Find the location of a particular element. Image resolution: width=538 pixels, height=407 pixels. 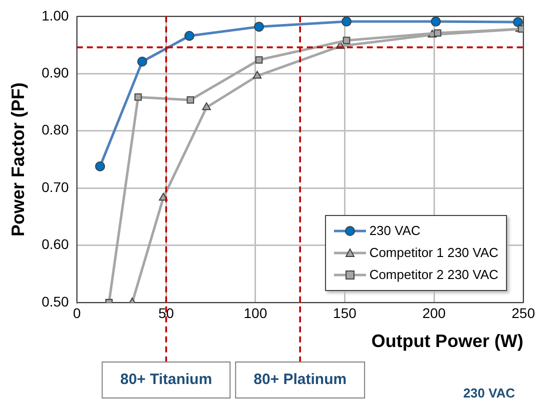

x-tick-label: 100 is located at coordinates (256, 312).